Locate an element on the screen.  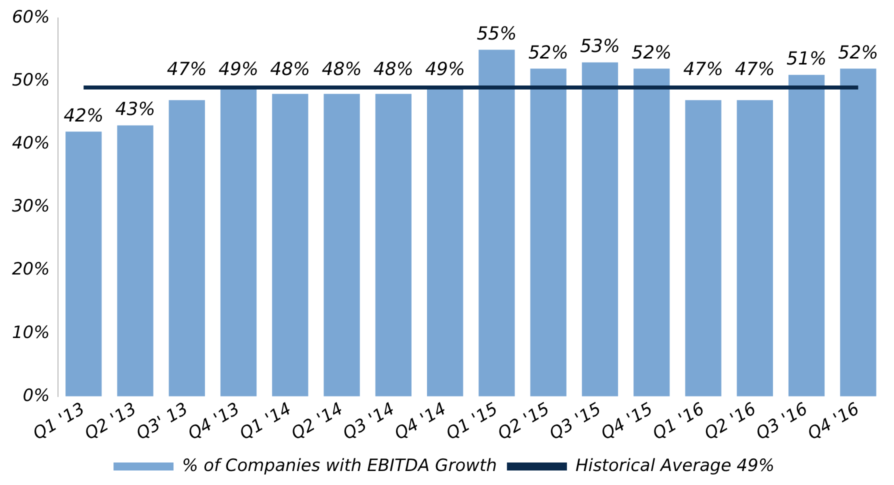
y-tick-label: 50% is located at coordinates (31, 80).